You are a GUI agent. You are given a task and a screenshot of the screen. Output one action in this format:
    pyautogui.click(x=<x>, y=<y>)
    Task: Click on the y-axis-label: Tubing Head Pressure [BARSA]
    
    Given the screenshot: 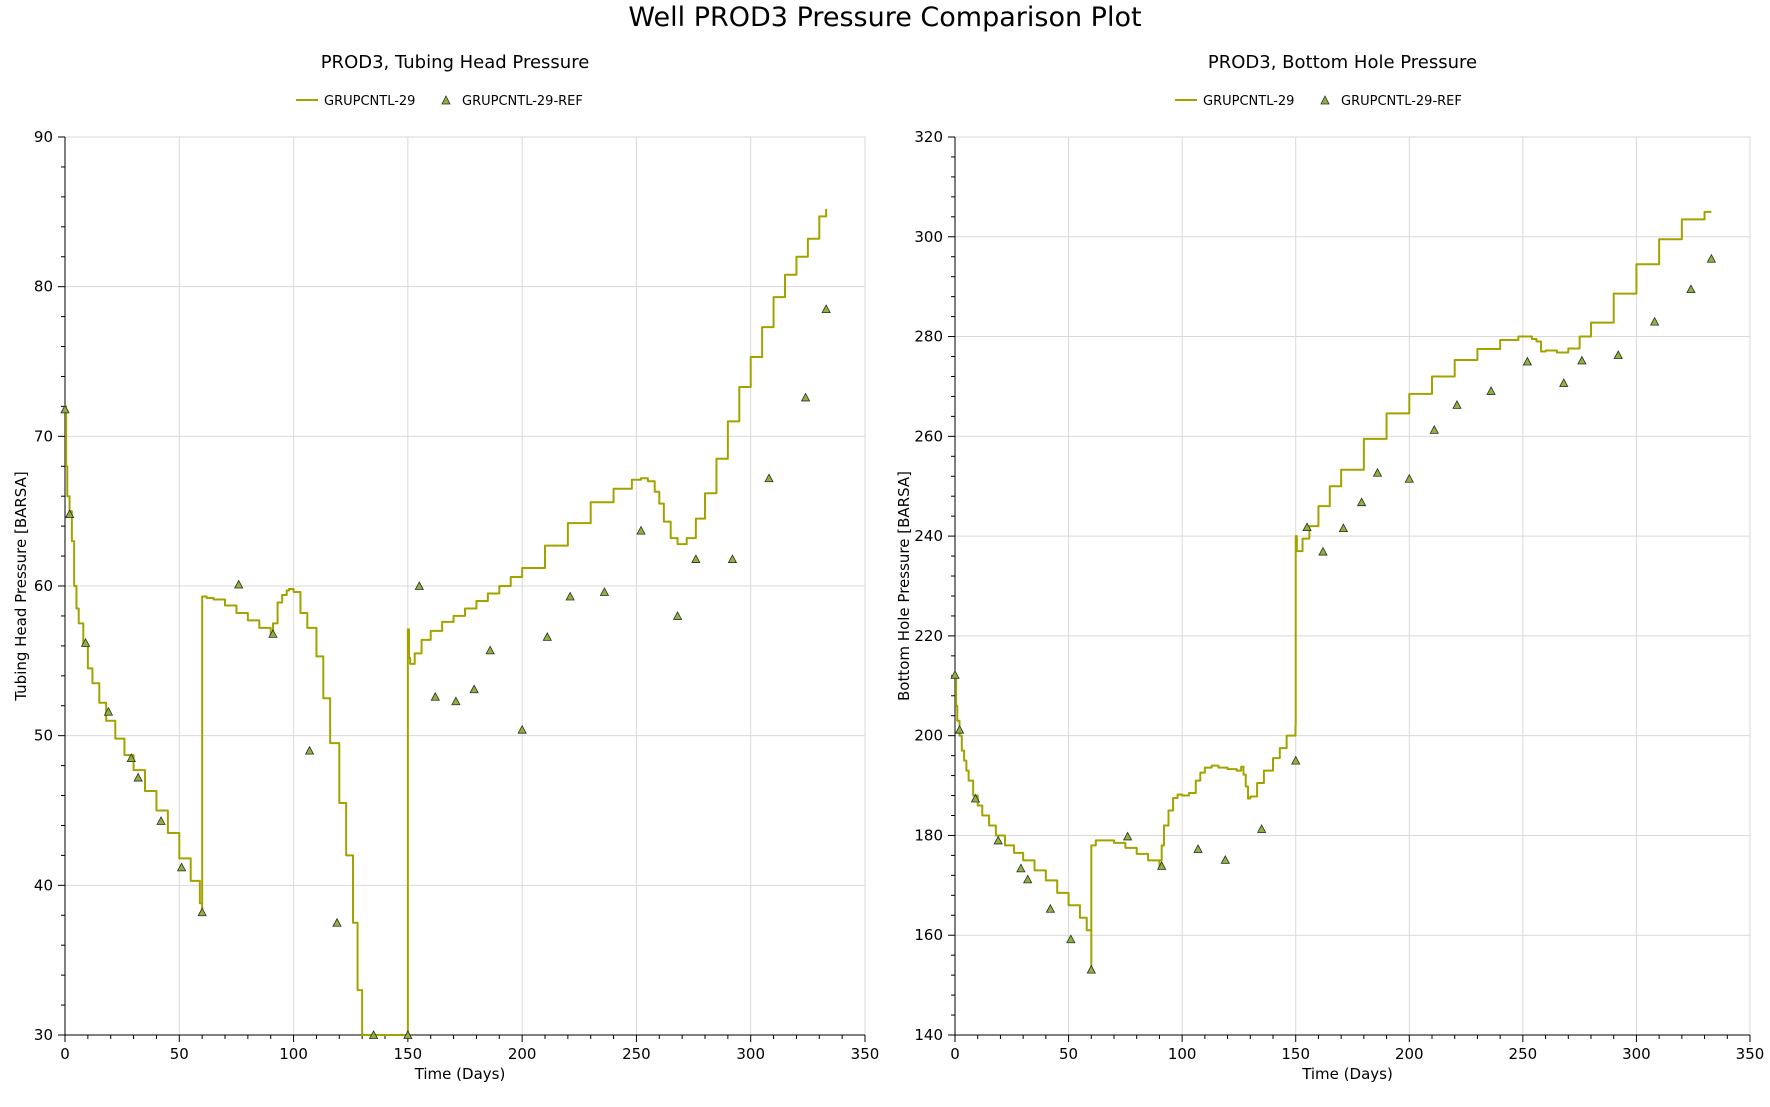 What is the action you would take?
    pyautogui.click(x=21, y=586)
    